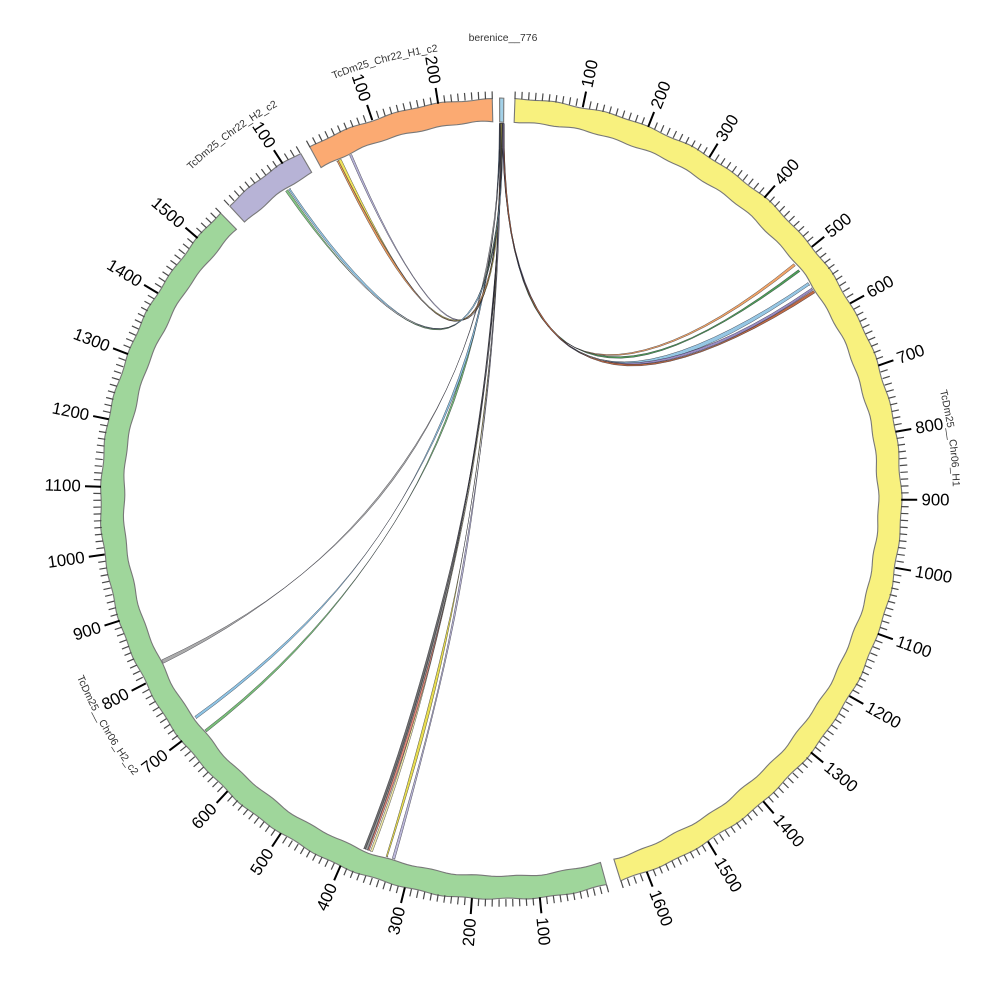 The height and width of the screenshot is (1000, 1000). I want to click on svg-text: 800, so click(929, 425).